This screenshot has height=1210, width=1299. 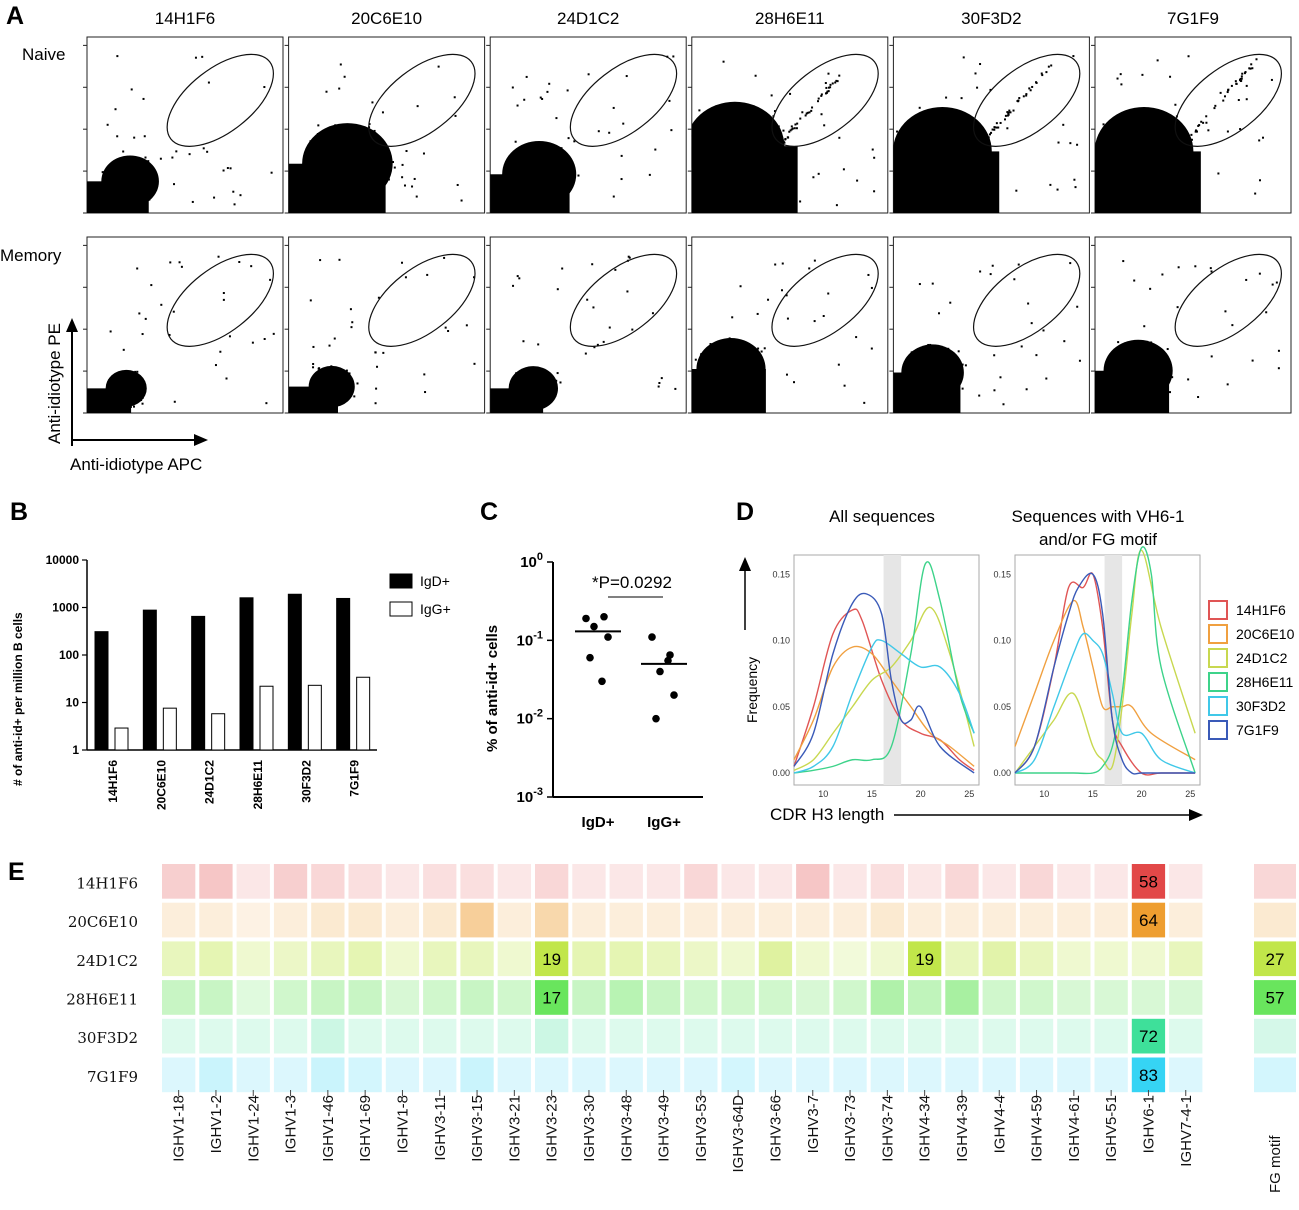 I want to click on e-fg-cell-20C6E10, so click(x=1275, y=920).